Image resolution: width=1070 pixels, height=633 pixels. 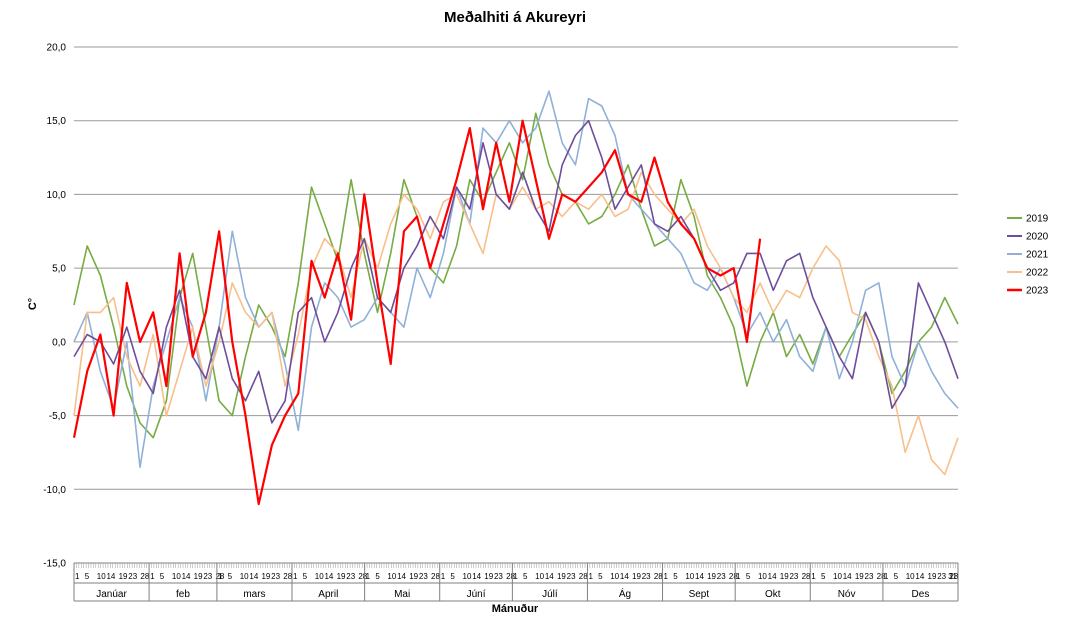 I want to click on chart-title: Meðalhiti á Akureyri, so click(x=515, y=17).